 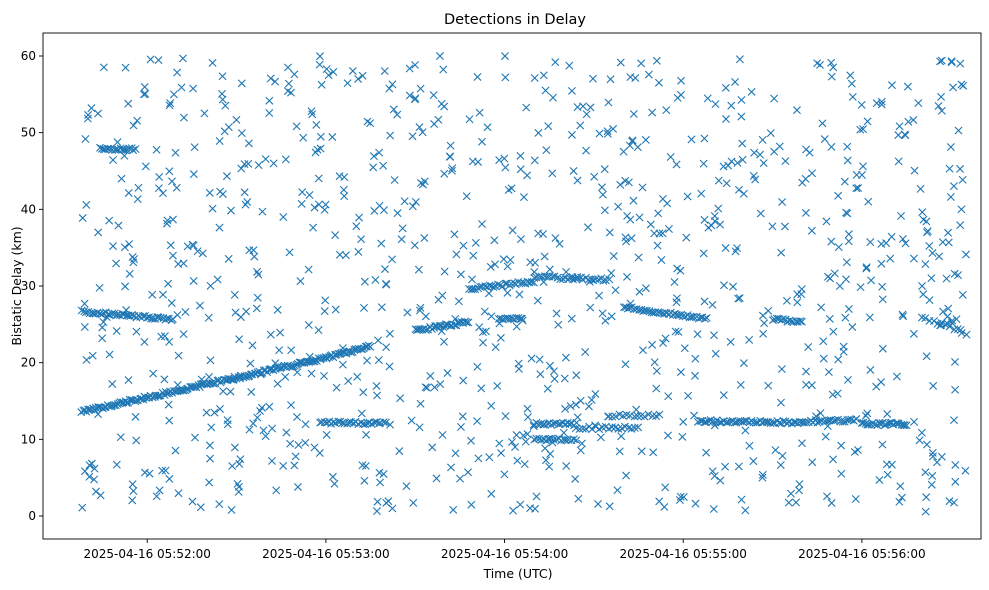 What do you see at coordinates (28, 56) in the screenshot?
I see `y-tick-label: 60` at bounding box center [28, 56].